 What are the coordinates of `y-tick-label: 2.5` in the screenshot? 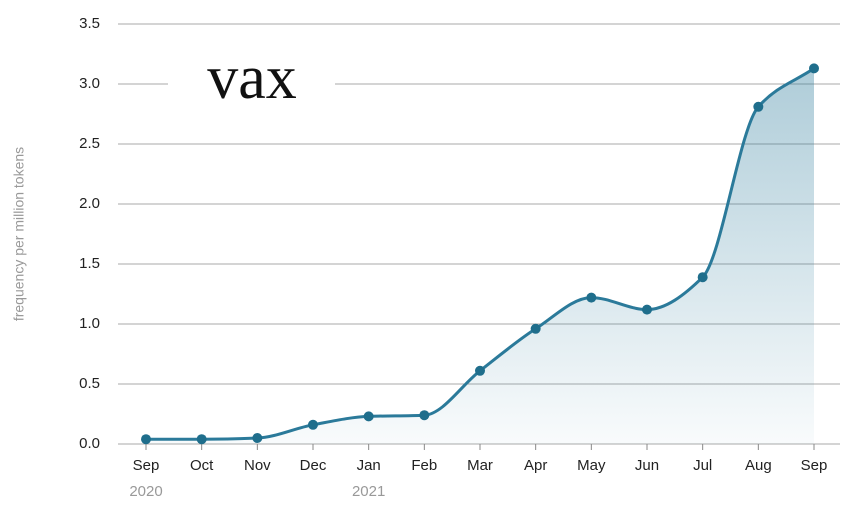 It's located at (89, 143).